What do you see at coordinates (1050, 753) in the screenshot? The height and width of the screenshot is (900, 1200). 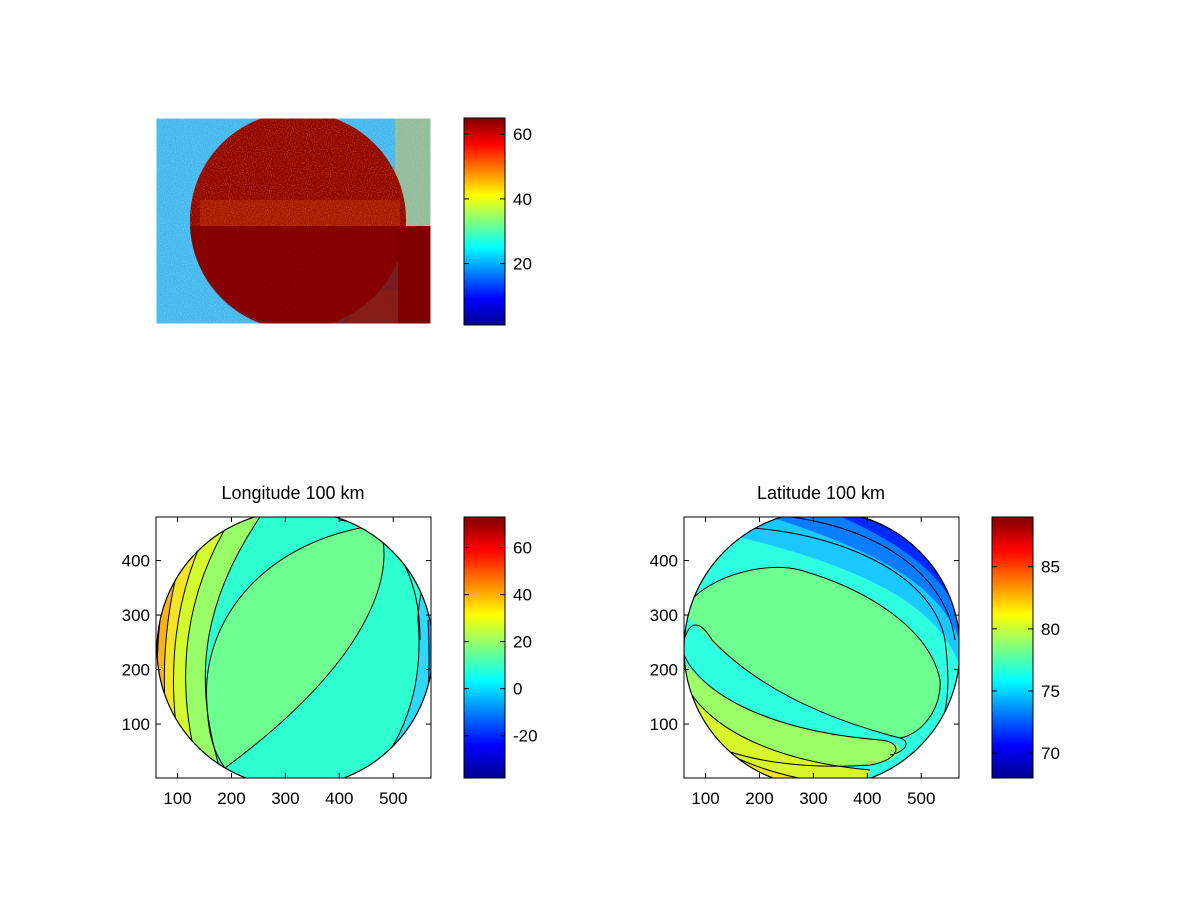 I see `latitude-colorbar-tick-label: 70` at bounding box center [1050, 753].